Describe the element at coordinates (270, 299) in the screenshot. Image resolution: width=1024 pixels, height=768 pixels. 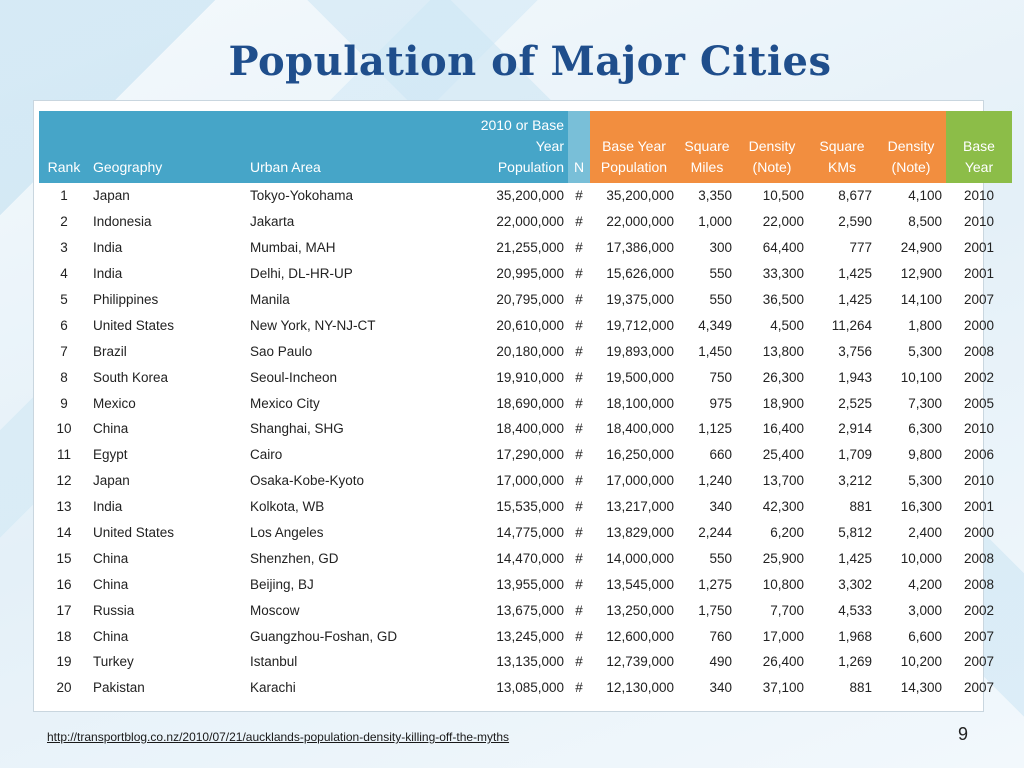
I see `cell-urban-area: Manila` at that location.